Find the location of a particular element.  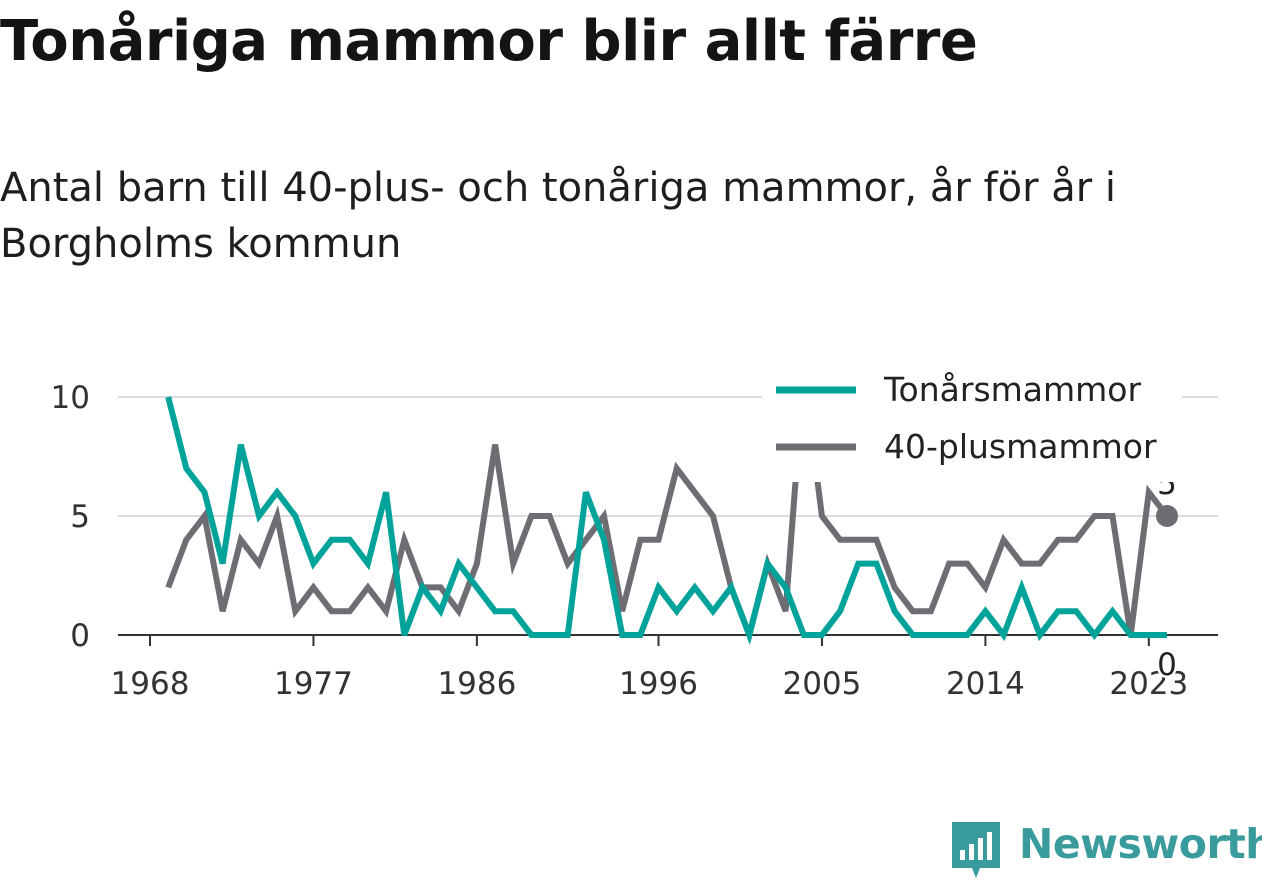

series-end-markers: 05 is located at coordinates (1167, 575).